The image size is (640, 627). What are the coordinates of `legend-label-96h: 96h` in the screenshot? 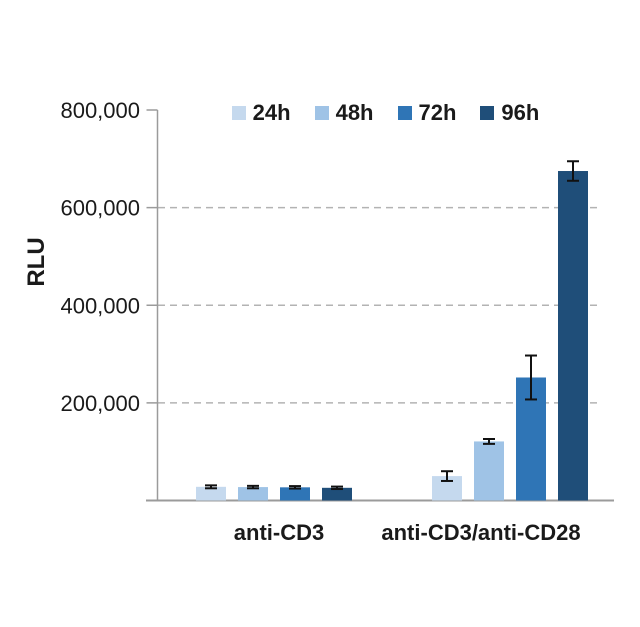 It's located at (520, 112).